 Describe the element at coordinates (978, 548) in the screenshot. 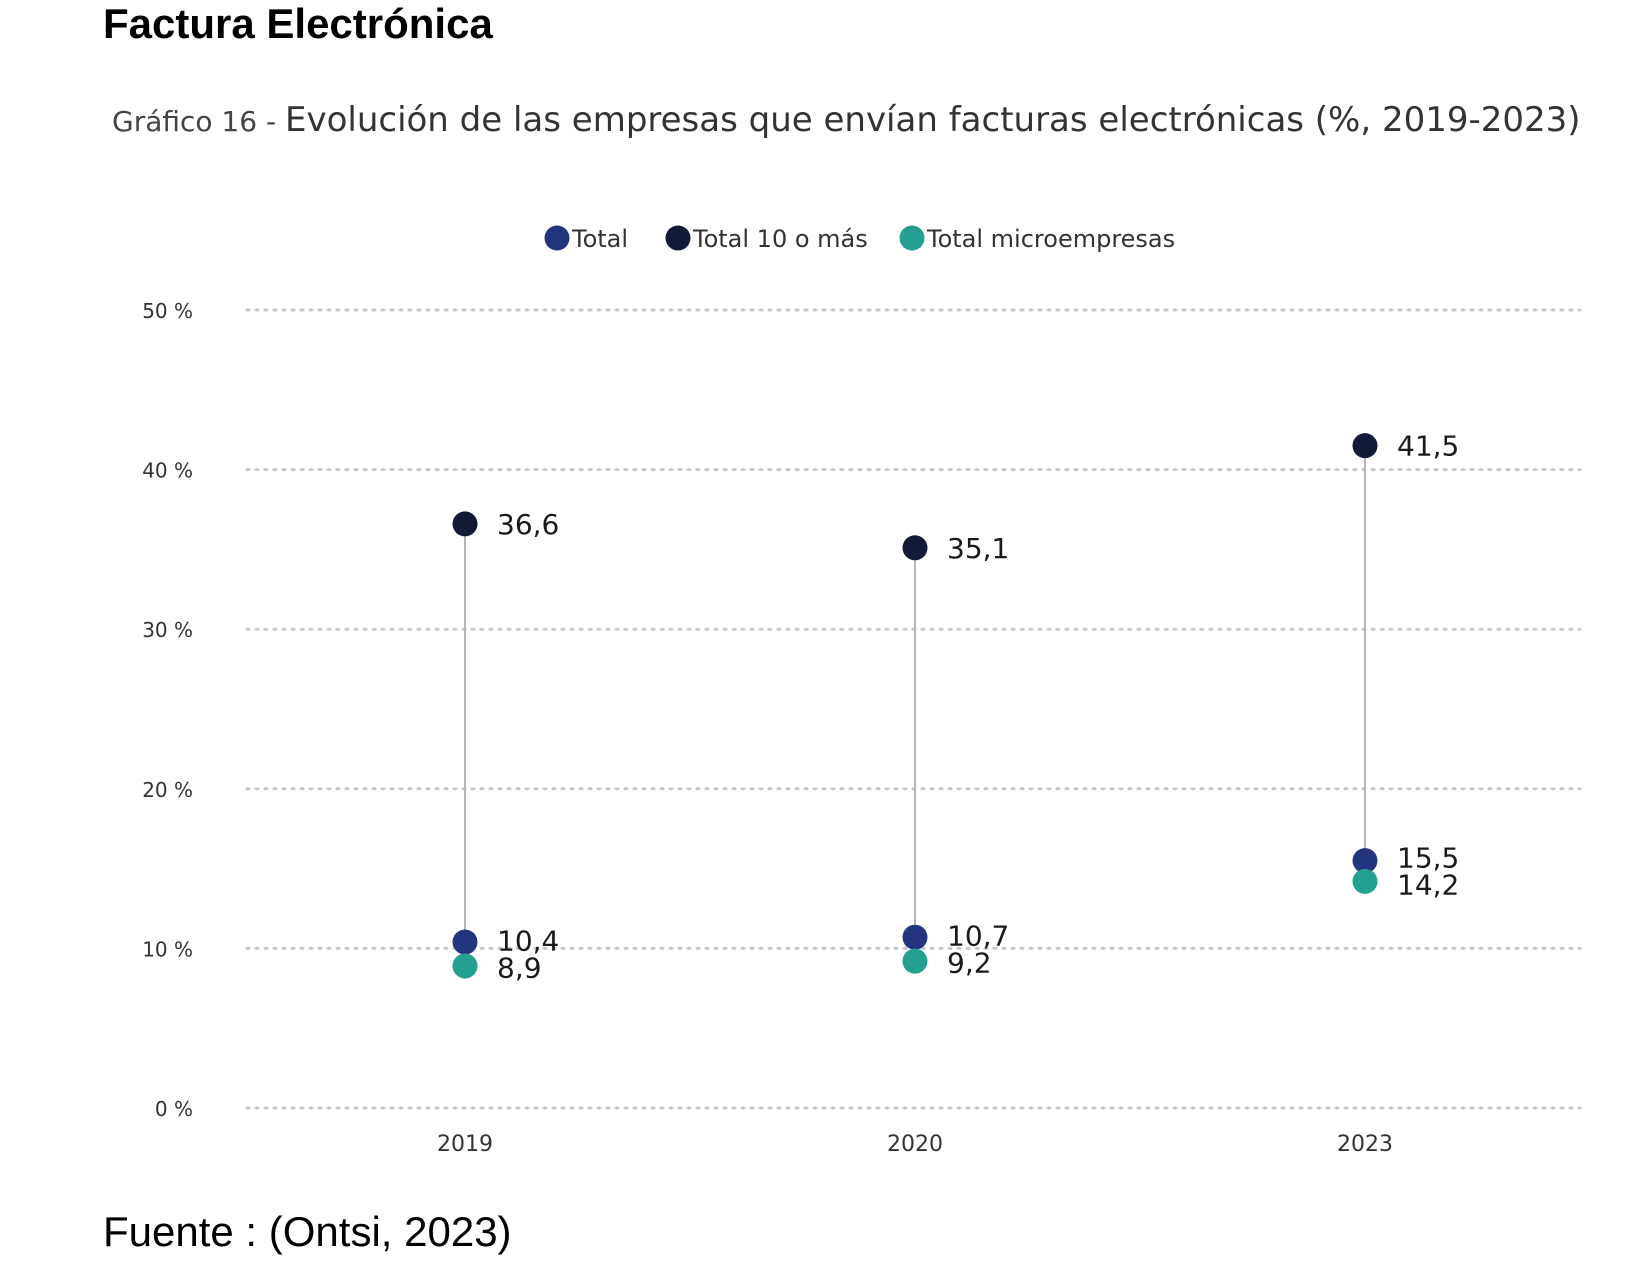

I see `data-label: 35,1` at that location.